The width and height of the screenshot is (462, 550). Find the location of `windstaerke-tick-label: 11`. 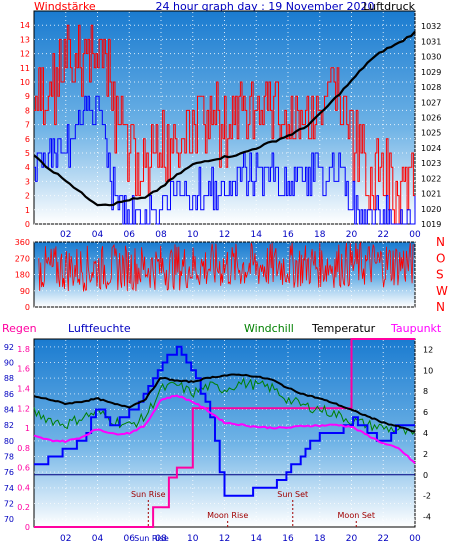

windstaerke-tick-label: 11 is located at coordinates (25, 68).